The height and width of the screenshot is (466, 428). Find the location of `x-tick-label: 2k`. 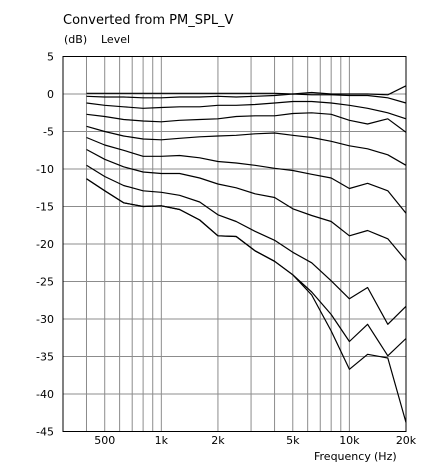

x-tick-label: 2k is located at coordinates (218, 440).